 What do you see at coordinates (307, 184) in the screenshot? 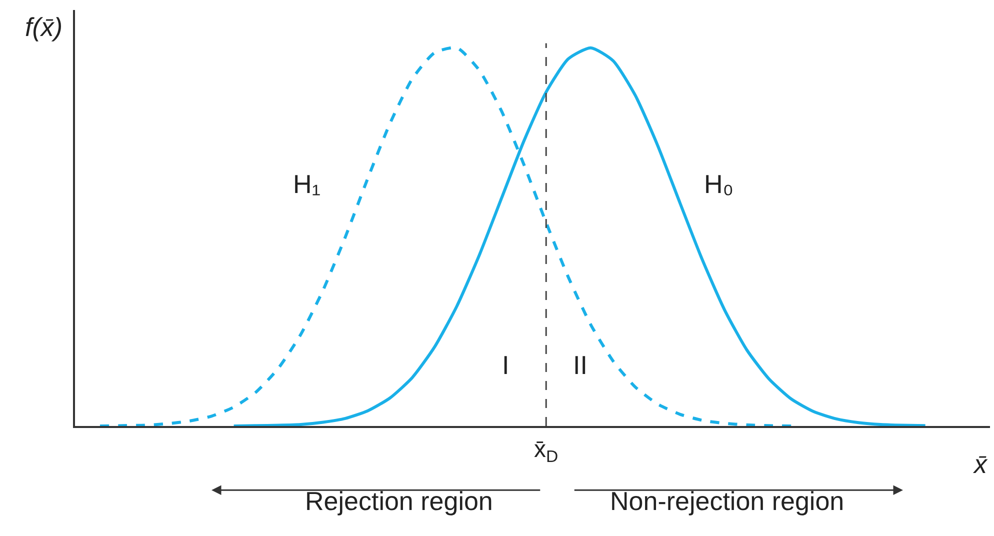
I see `series-label: H₁` at bounding box center [307, 184].